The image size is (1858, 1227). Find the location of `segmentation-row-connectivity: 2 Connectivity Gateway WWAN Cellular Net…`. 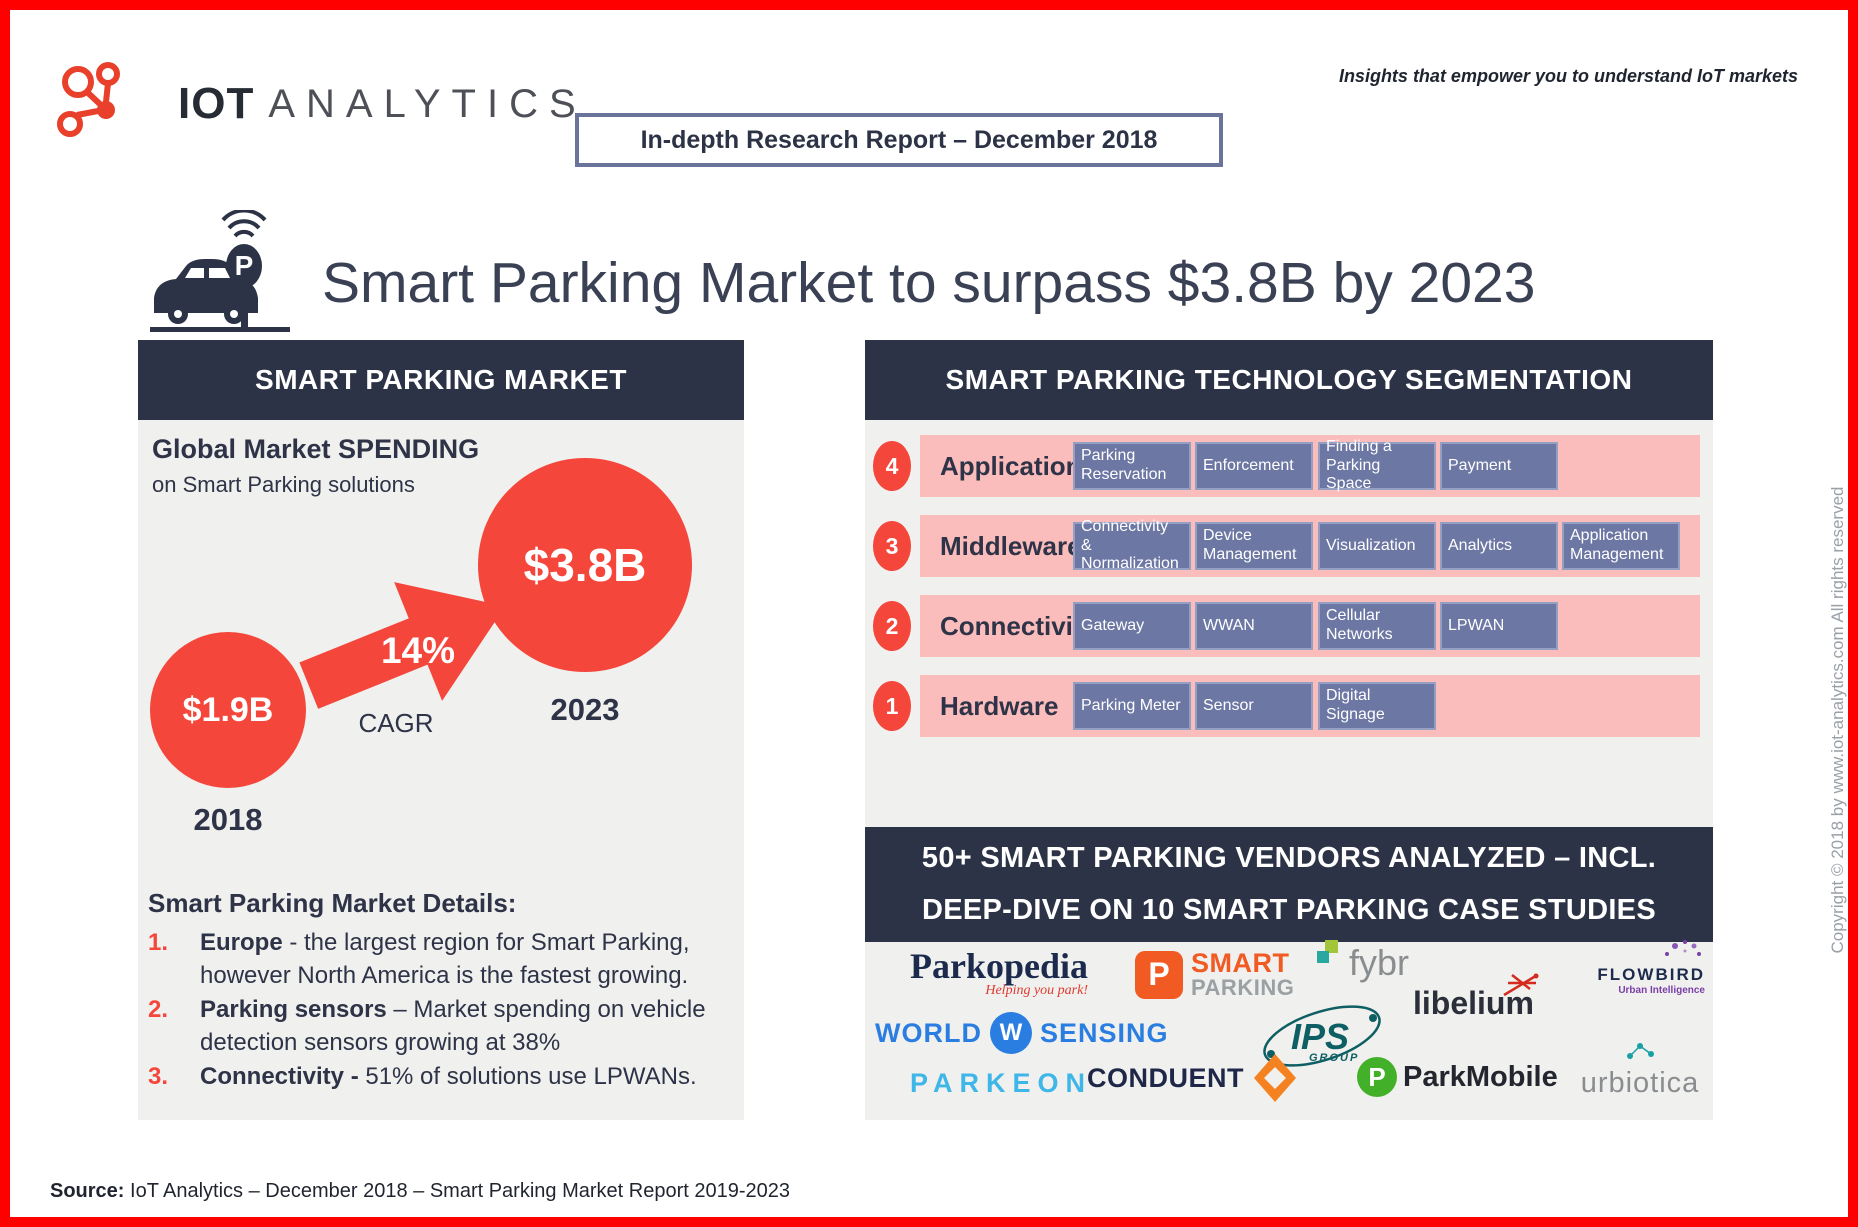

segmentation-row-connectivity: 2 Connectivity Gateway WWAN Cellular Net… is located at coordinates (1289, 626).